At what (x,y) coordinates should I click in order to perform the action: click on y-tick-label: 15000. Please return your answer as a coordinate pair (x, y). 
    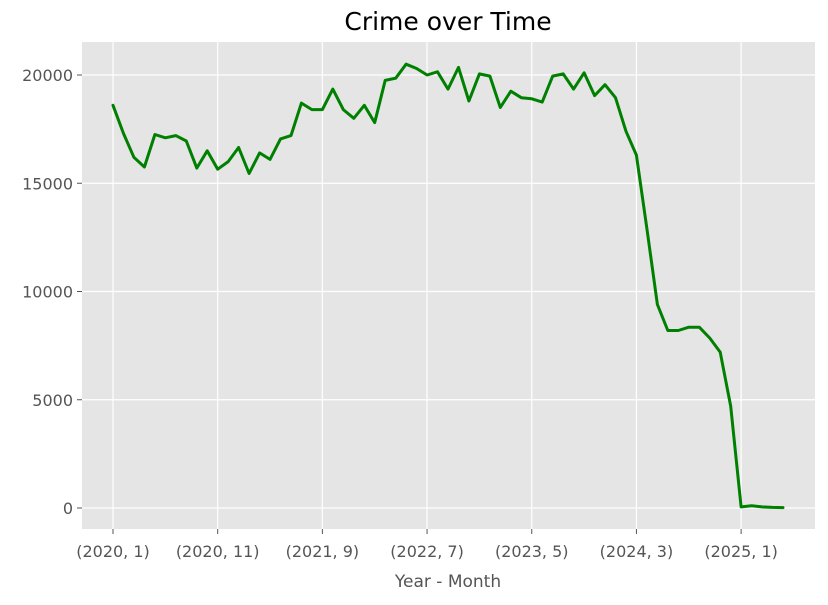
    Looking at the image, I should click on (47, 183).